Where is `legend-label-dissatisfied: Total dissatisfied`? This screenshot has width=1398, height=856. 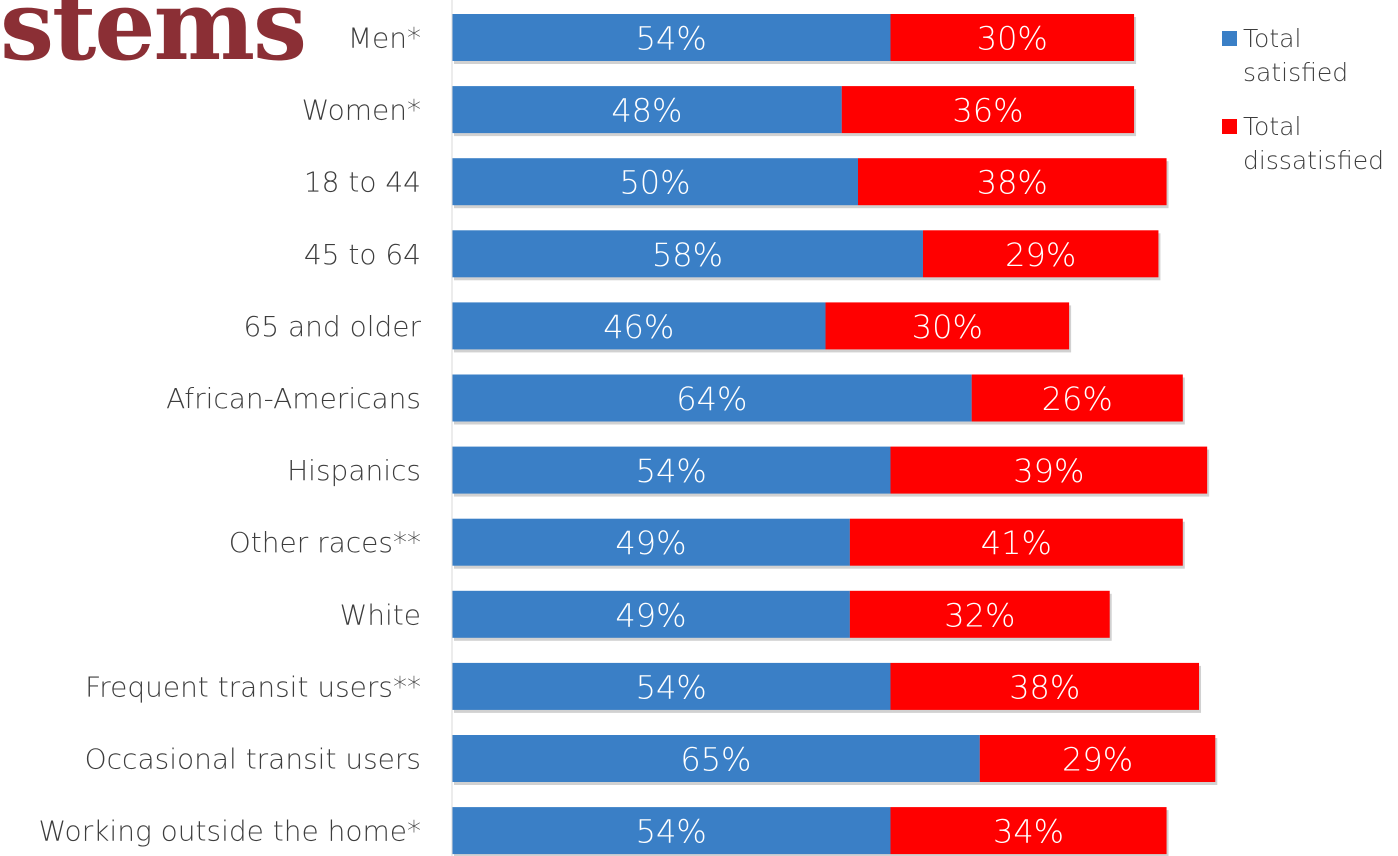
legend-label-dissatisfied: Total dissatisfied is located at coordinates (1313, 143).